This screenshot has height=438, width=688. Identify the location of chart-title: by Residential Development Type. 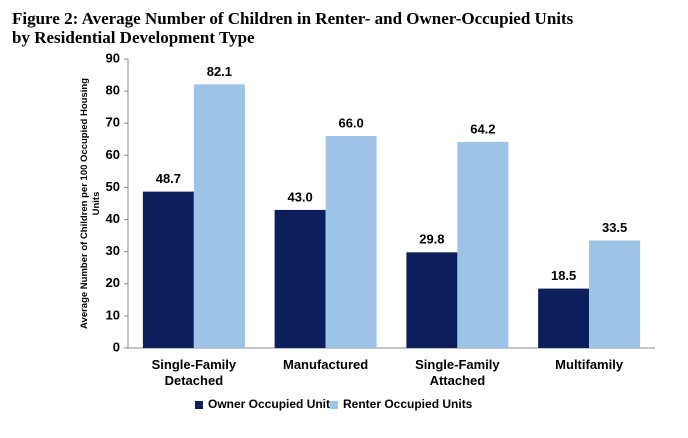
(133, 37).